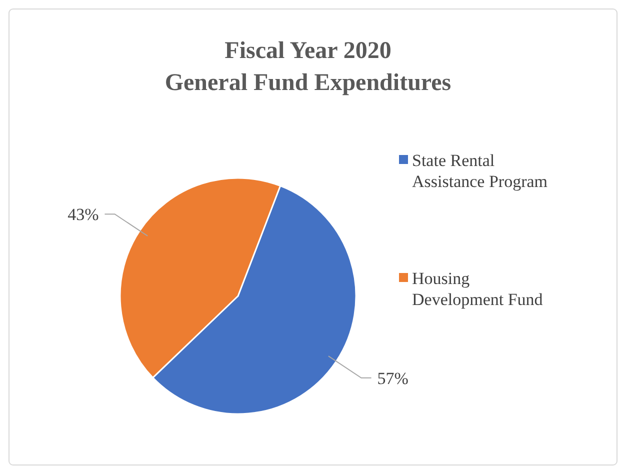  Describe the element at coordinates (392, 378) in the screenshot. I see `data-label: 57%` at that location.